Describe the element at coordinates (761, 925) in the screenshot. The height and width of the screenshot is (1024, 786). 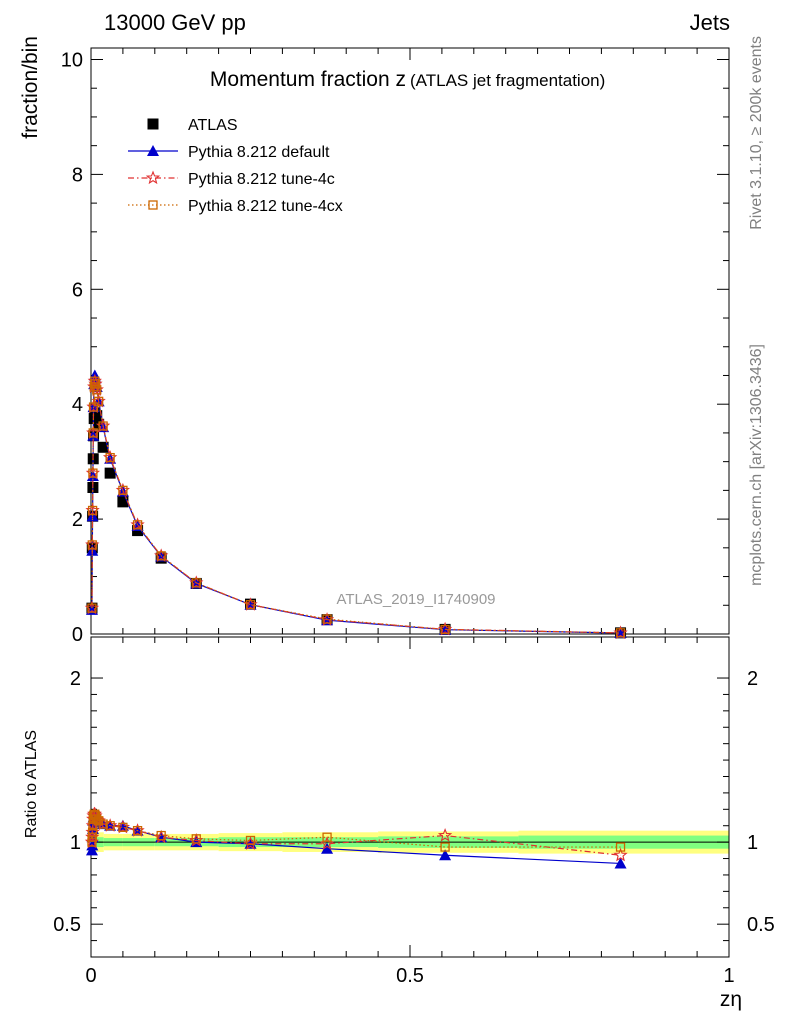
I see `ratio-y-tick-label-right: 0.5` at that location.